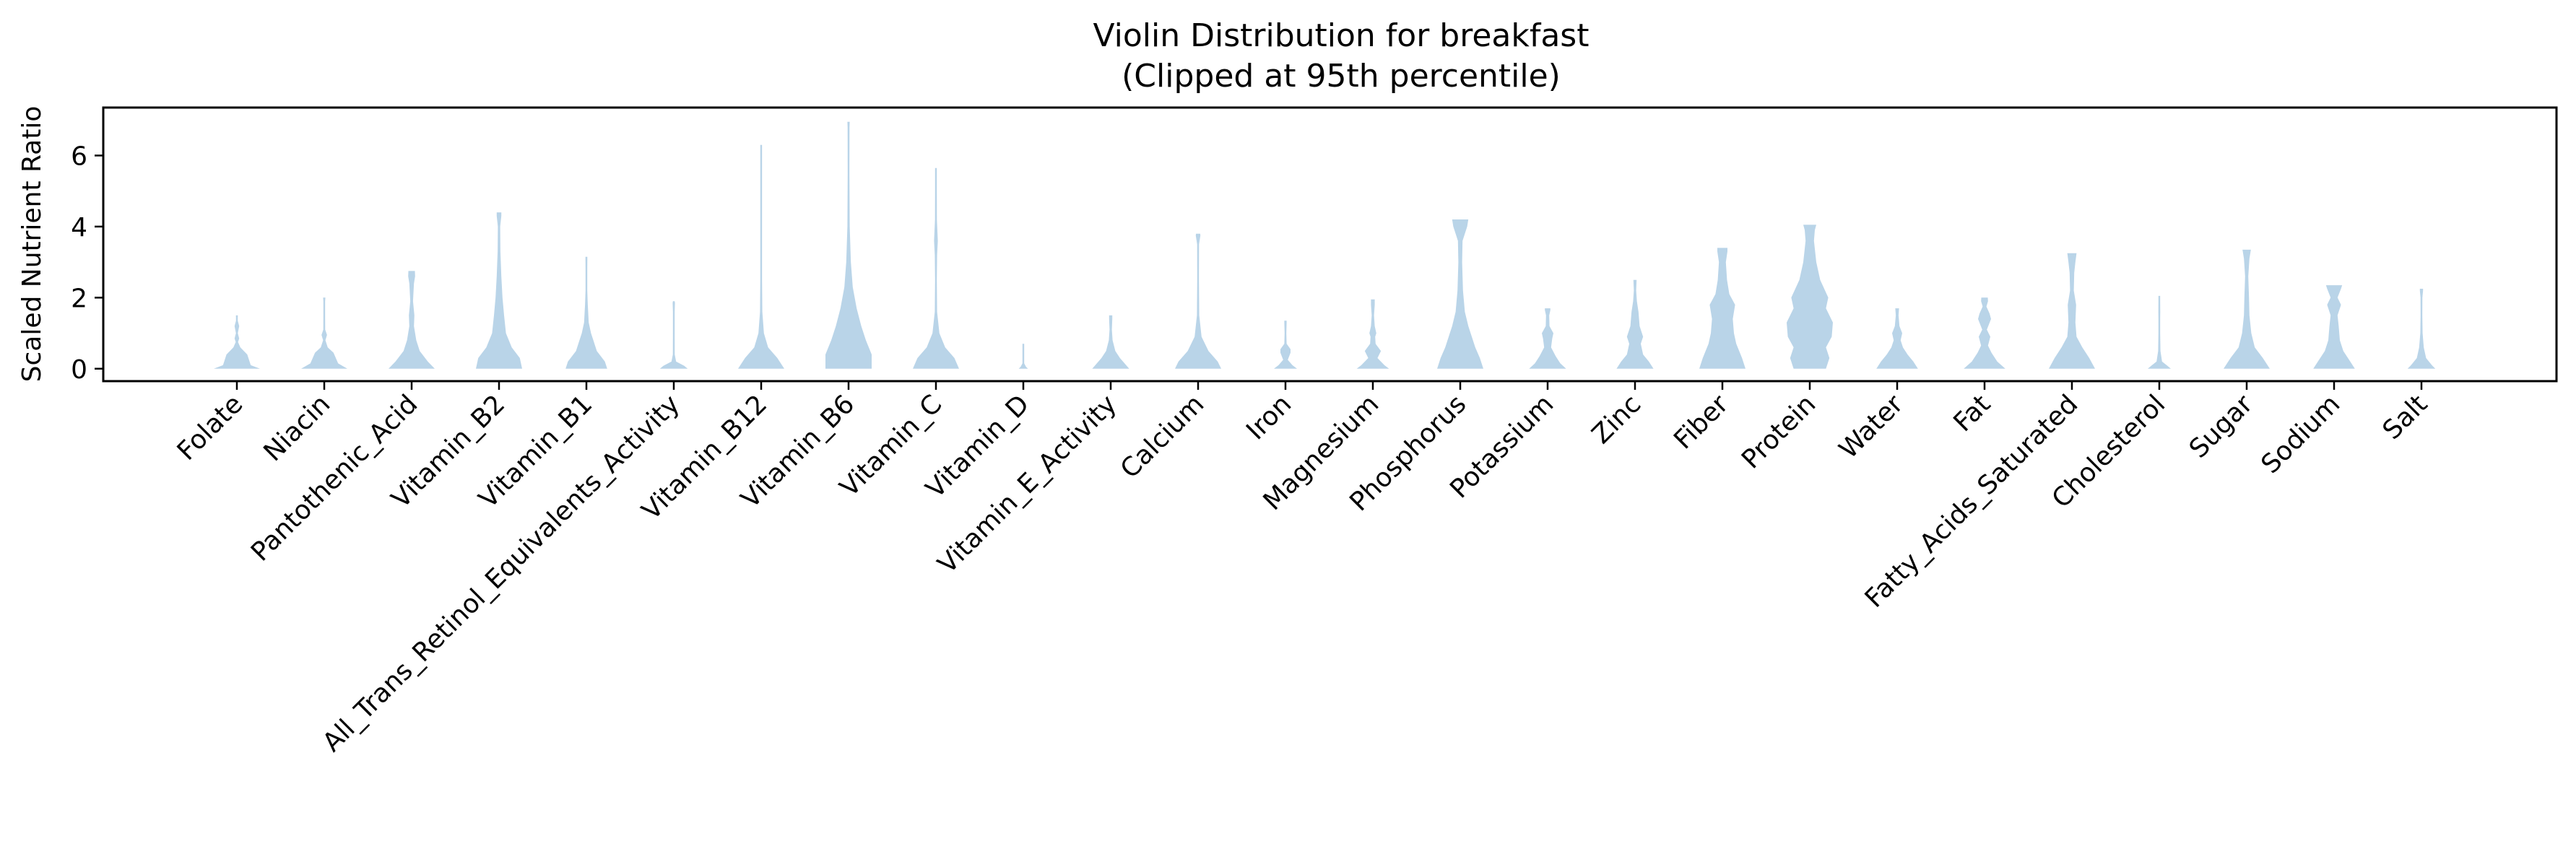  I want to click on violin-water, so click(1897, 338).